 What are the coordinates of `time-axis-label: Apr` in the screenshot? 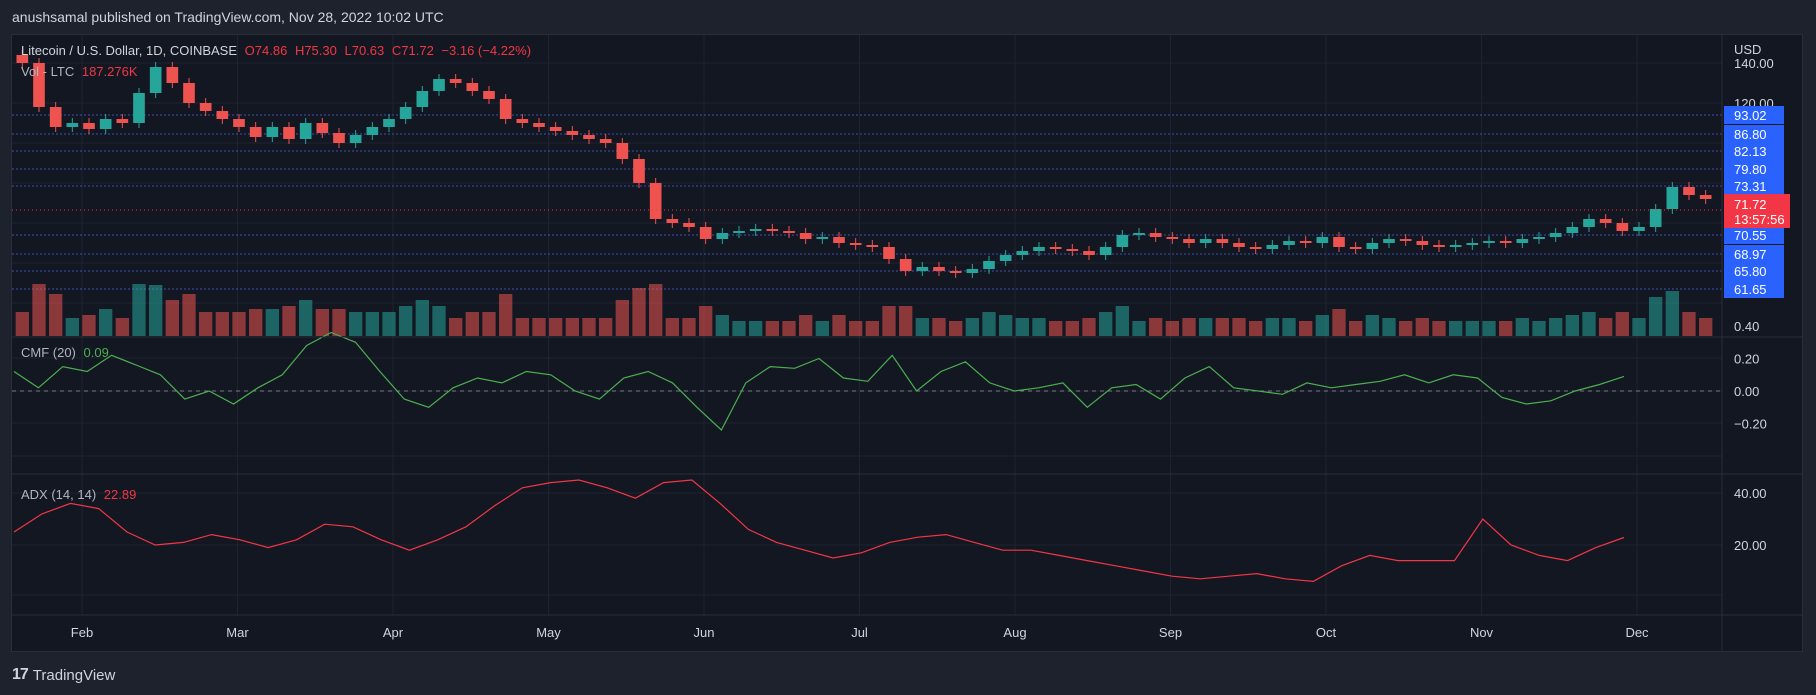 It's located at (393, 632).